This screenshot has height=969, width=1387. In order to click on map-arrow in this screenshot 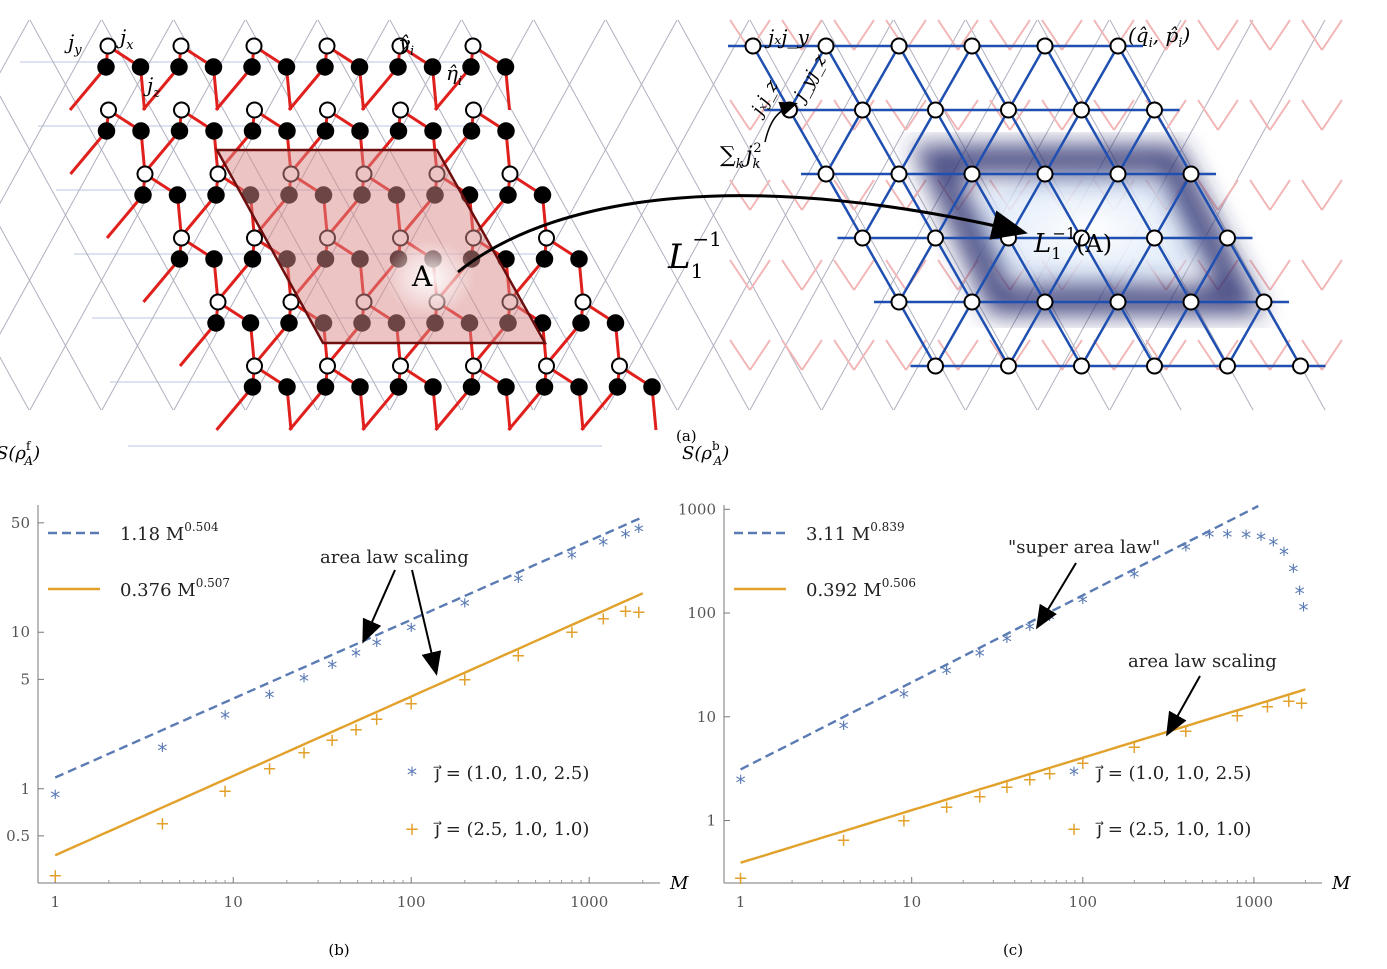, I will do `click(742, 234)`.